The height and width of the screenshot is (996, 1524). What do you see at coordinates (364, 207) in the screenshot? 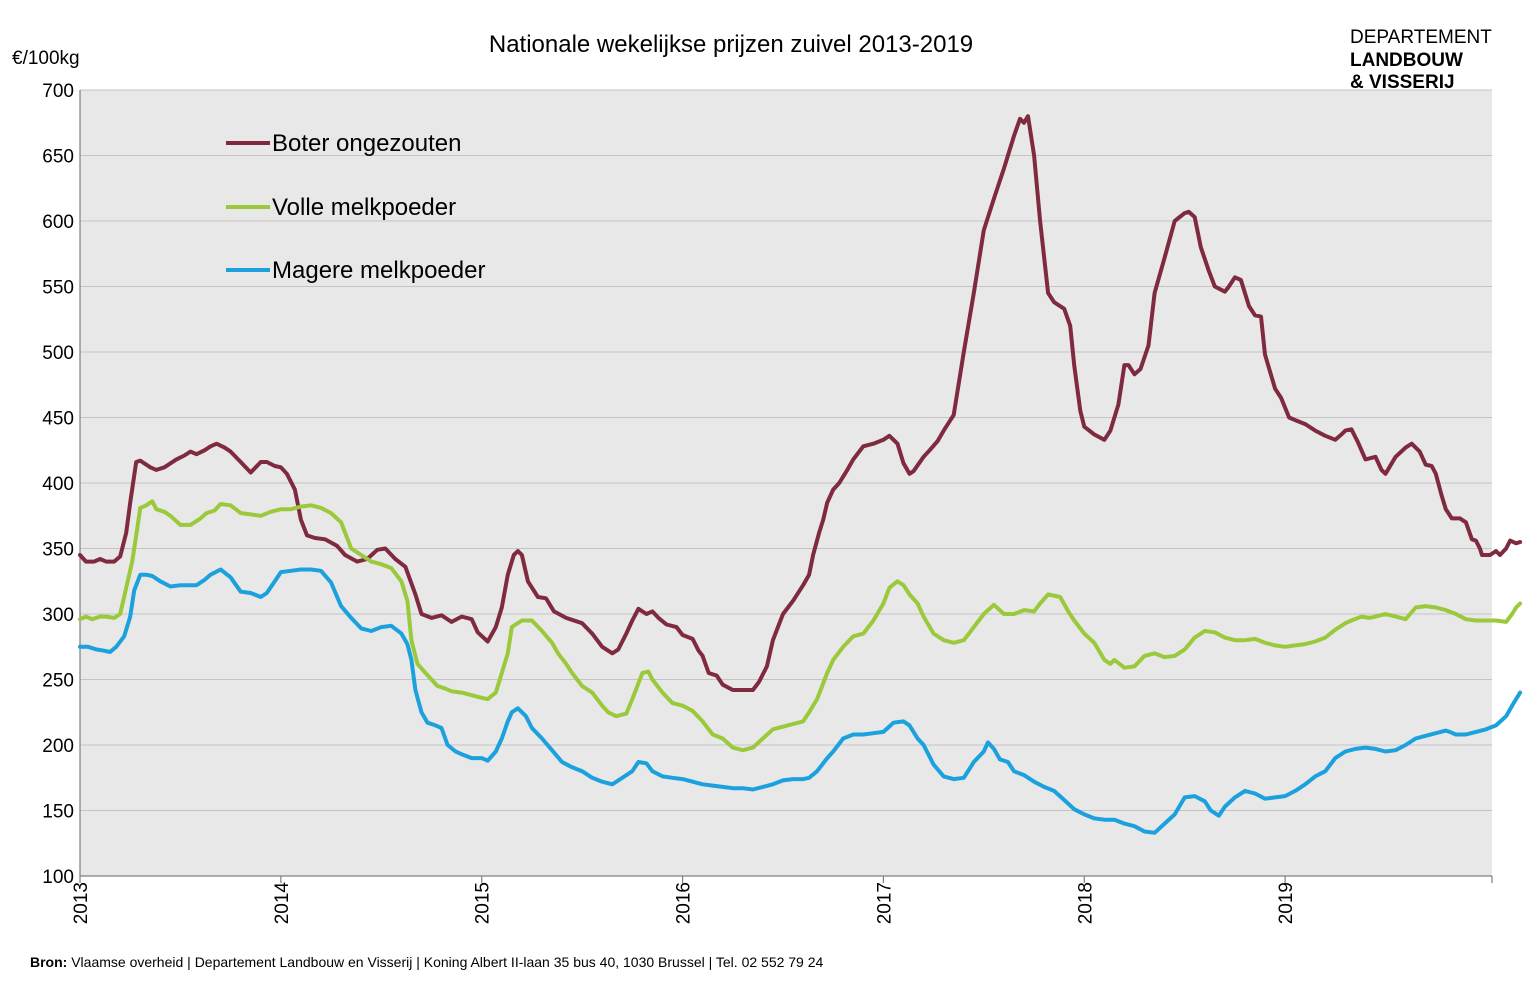
I see `legend-label: Volle melkpoeder` at bounding box center [364, 207].